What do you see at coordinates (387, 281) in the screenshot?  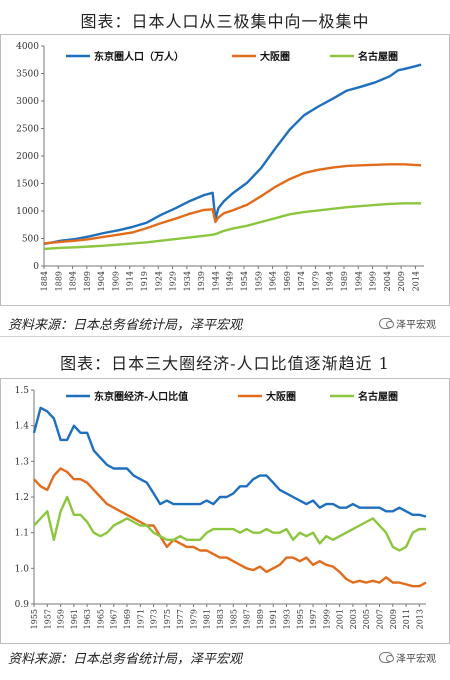 I see `chart1-xtick-label: 2004` at bounding box center [387, 281].